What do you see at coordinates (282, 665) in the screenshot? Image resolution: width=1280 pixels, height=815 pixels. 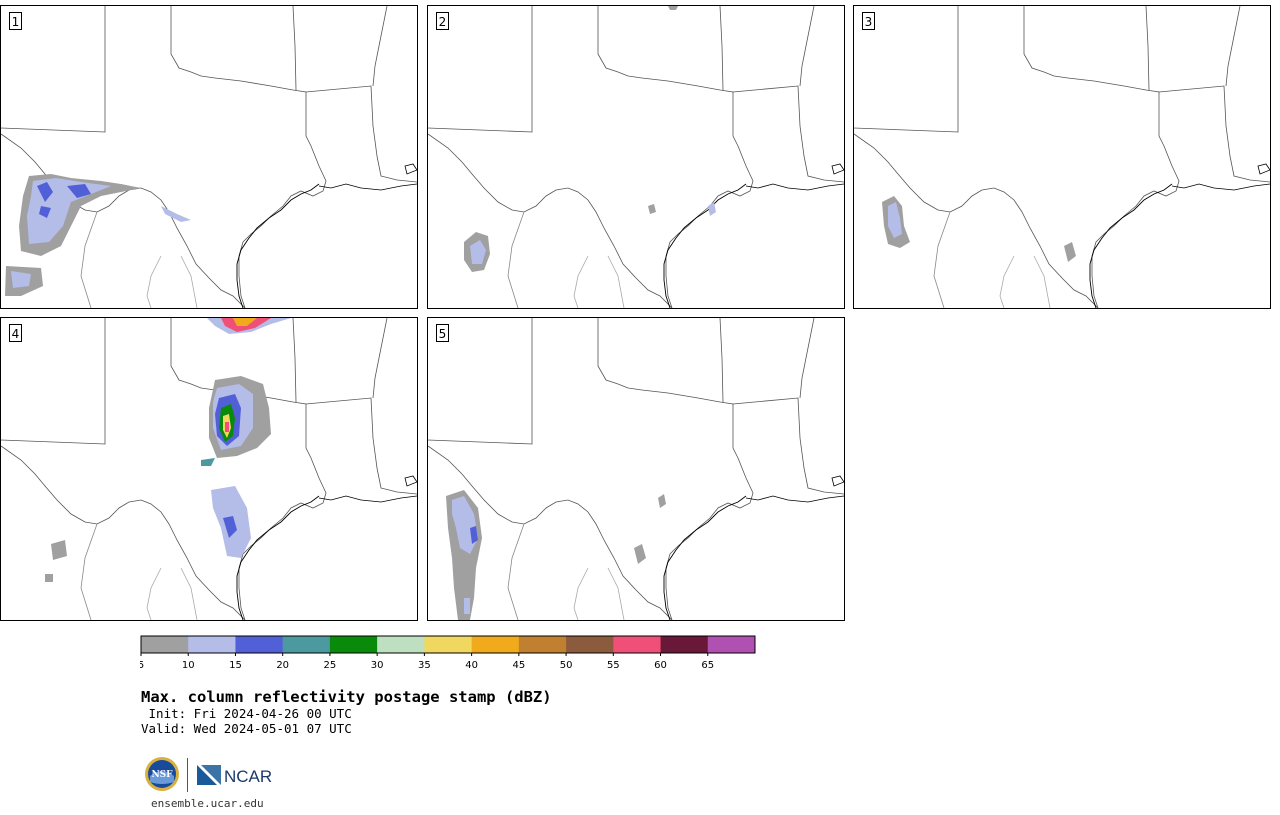 I see `colorbar-tick-label: 20` at bounding box center [282, 665].